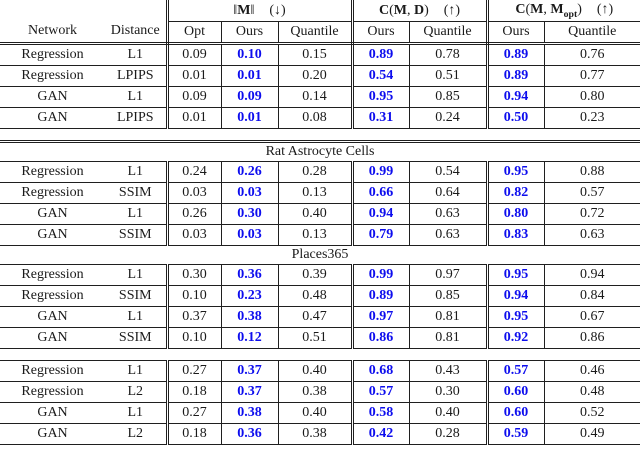 The width and height of the screenshot is (640, 451). I want to click on cell-value: 0.78, so click(449, 54).